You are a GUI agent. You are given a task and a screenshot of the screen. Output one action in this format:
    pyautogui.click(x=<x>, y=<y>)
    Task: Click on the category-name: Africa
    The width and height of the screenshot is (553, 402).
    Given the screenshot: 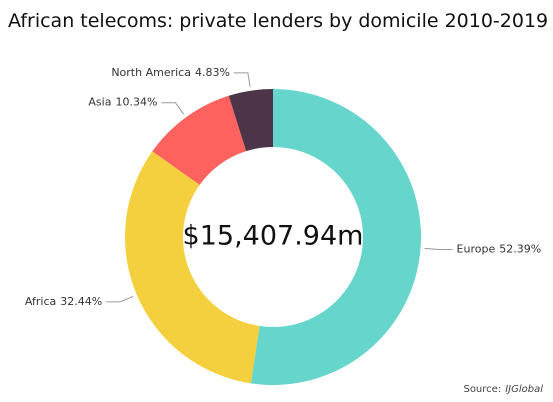 What is the action you would take?
    pyautogui.click(x=40, y=301)
    